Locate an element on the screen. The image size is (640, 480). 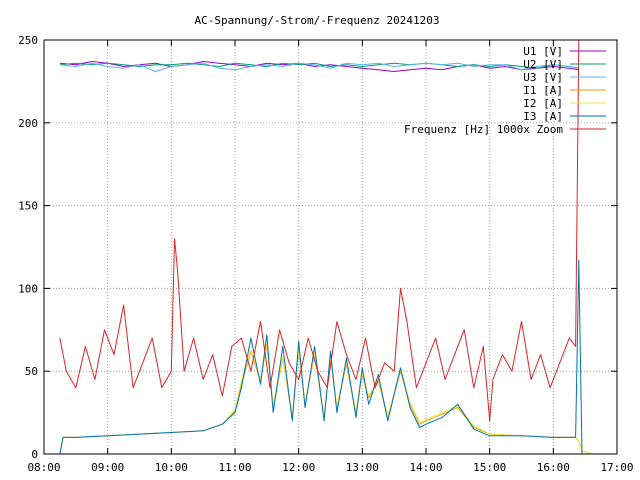
x-tick-label-3: 11:00 is located at coordinates (234, 467).